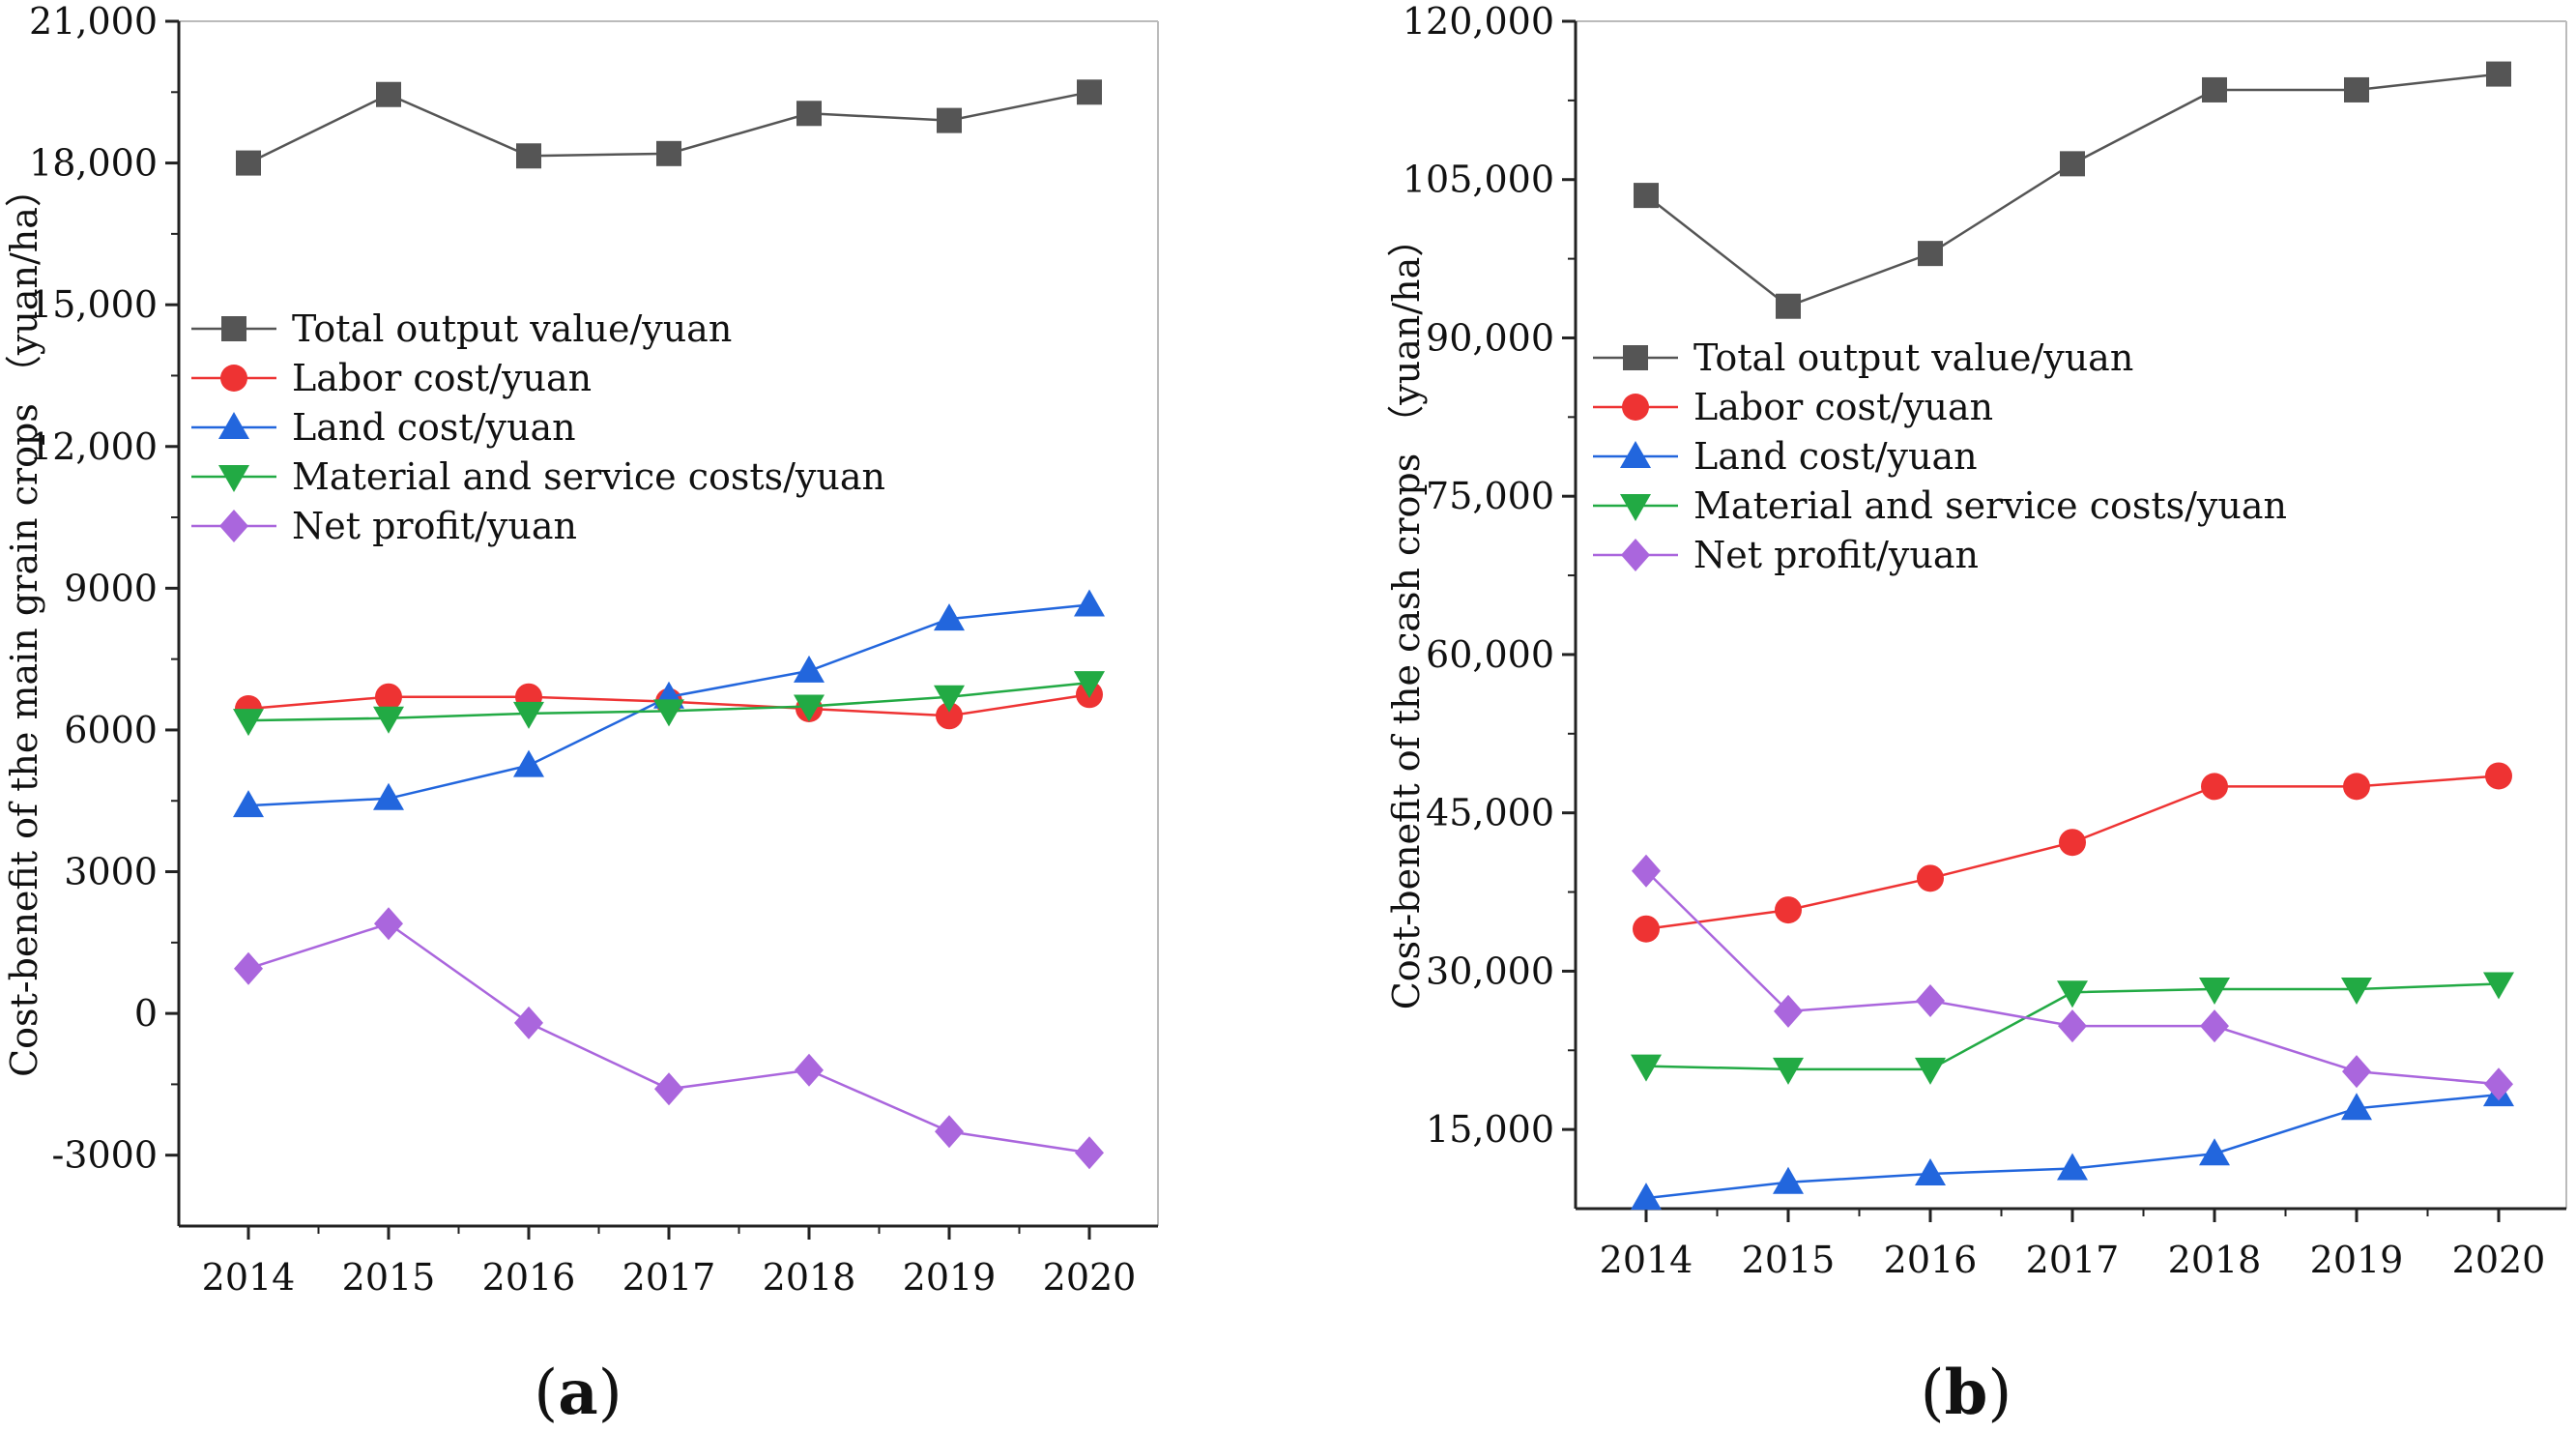  What do you see at coordinates (93, 447) in the screenshot?
I see `y-tick-label: 12,000` at bounding box center [93, 447].